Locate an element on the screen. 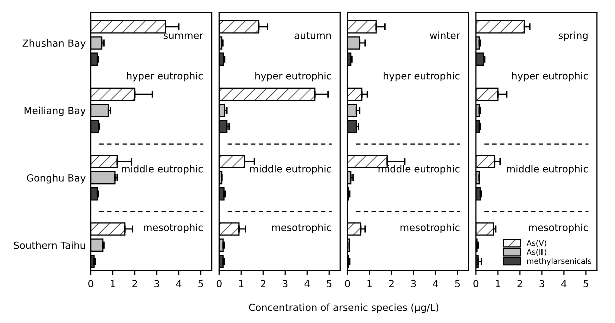  y-tick-label: Gonghu Bay is located at coordinates (56, 179).